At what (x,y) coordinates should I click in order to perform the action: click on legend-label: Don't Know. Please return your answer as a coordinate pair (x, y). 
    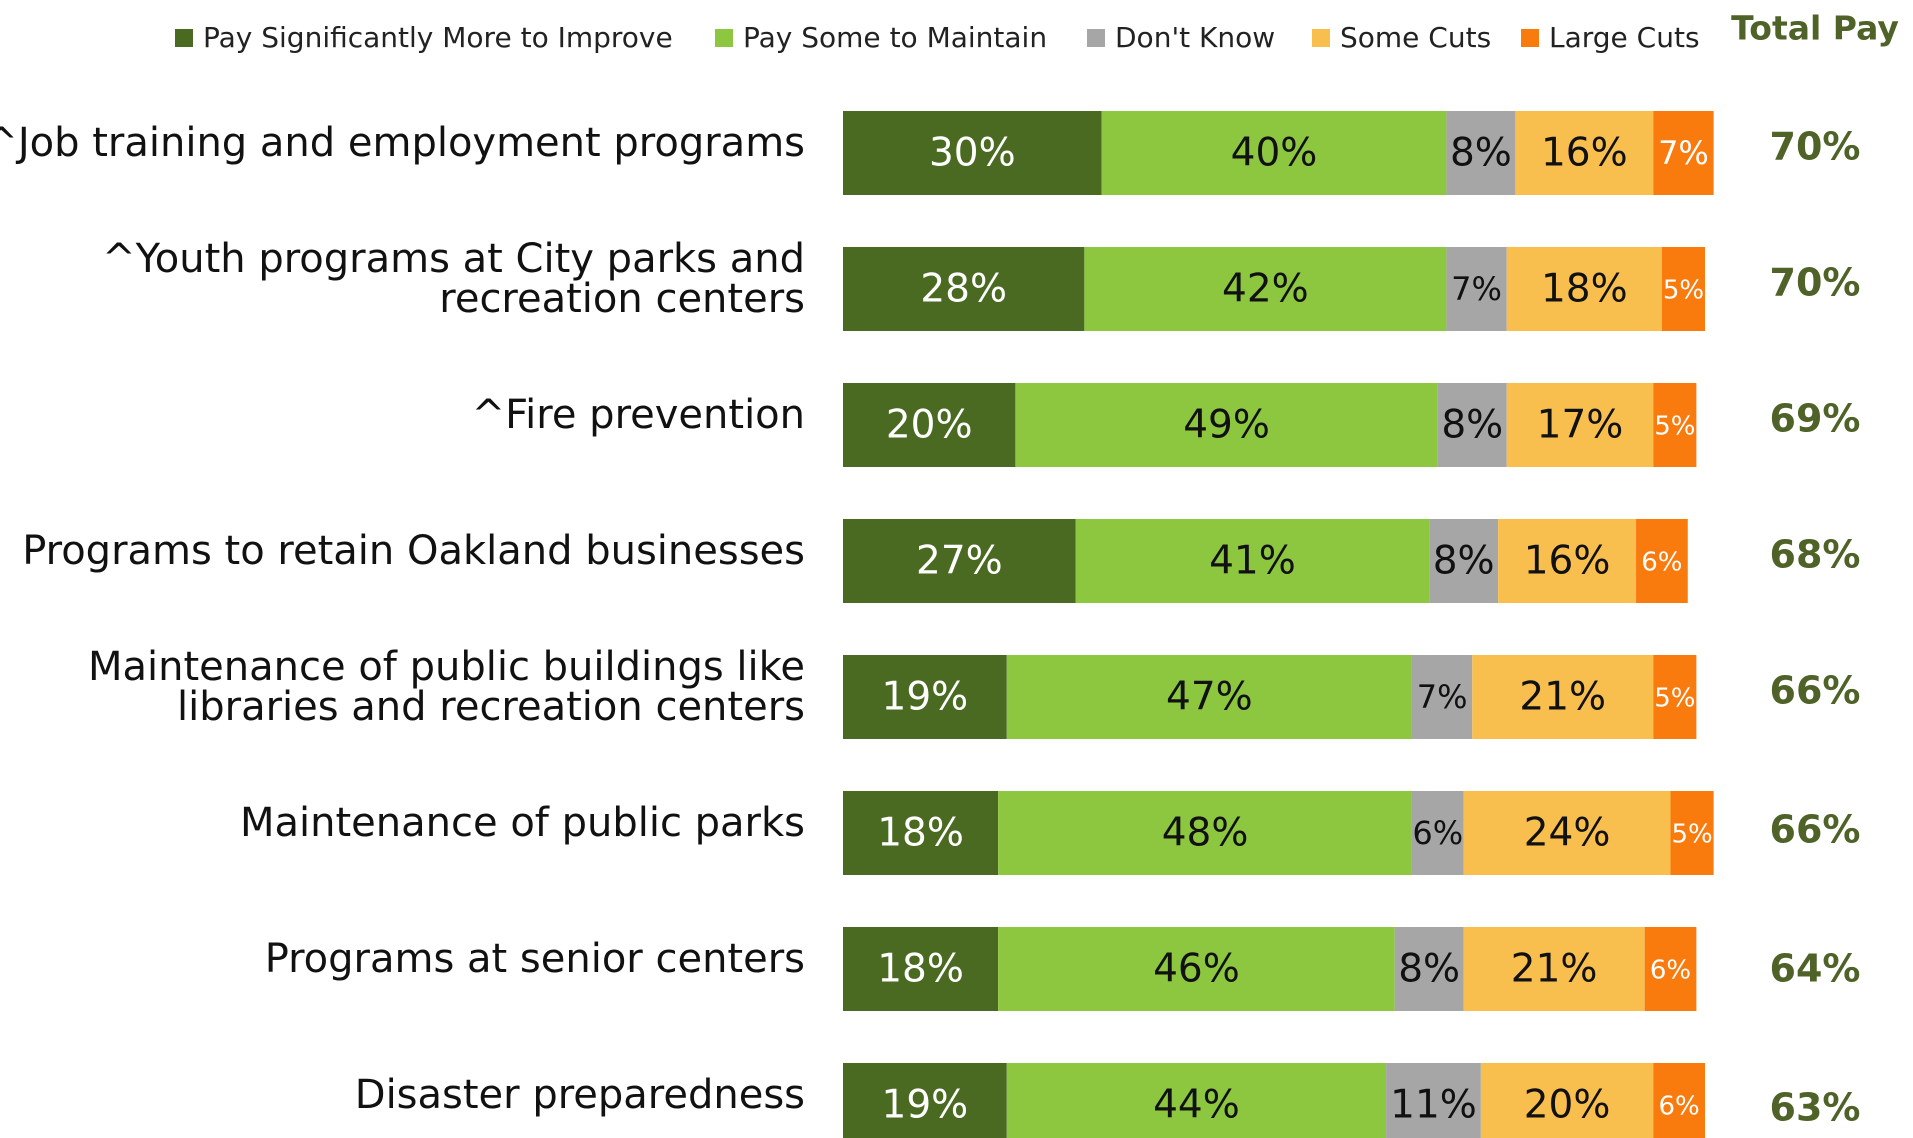
    Looking at the image, I should click on (1195, 37).